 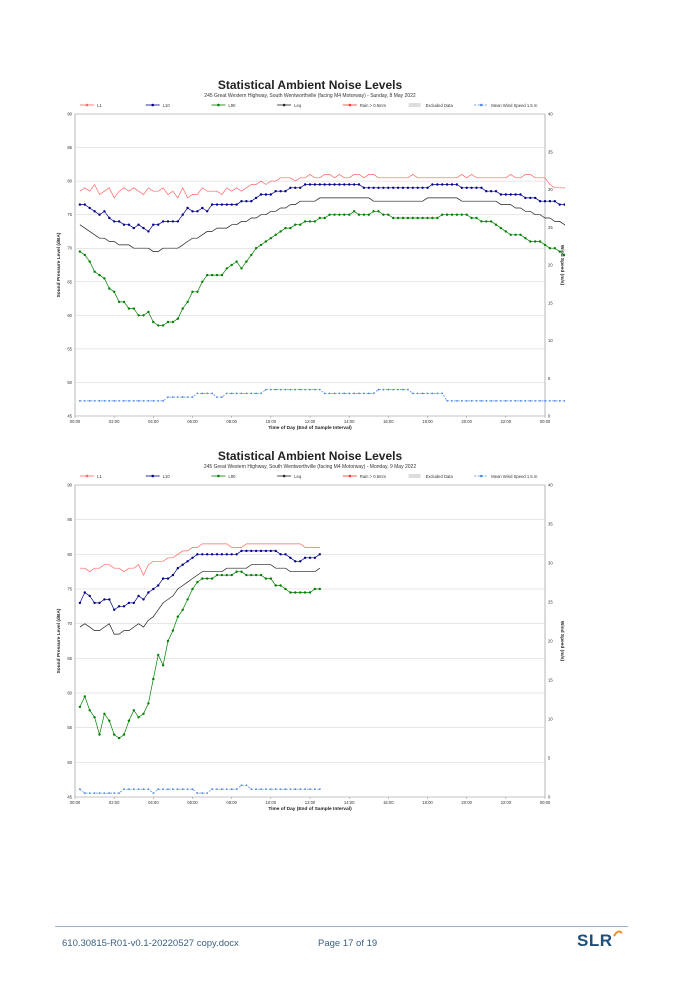 I want to click on y-tick-label: 50, so click(x=69, y=382).